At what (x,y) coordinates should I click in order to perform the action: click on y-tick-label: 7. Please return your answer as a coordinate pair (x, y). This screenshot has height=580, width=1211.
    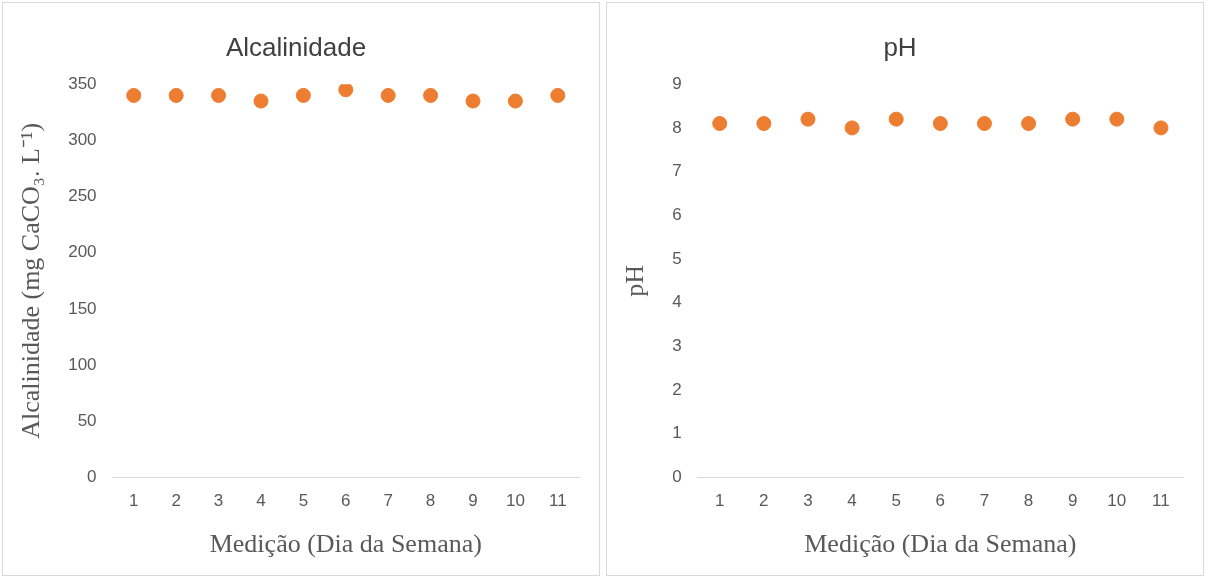
    Looking at the image, I should click on (677, 171).